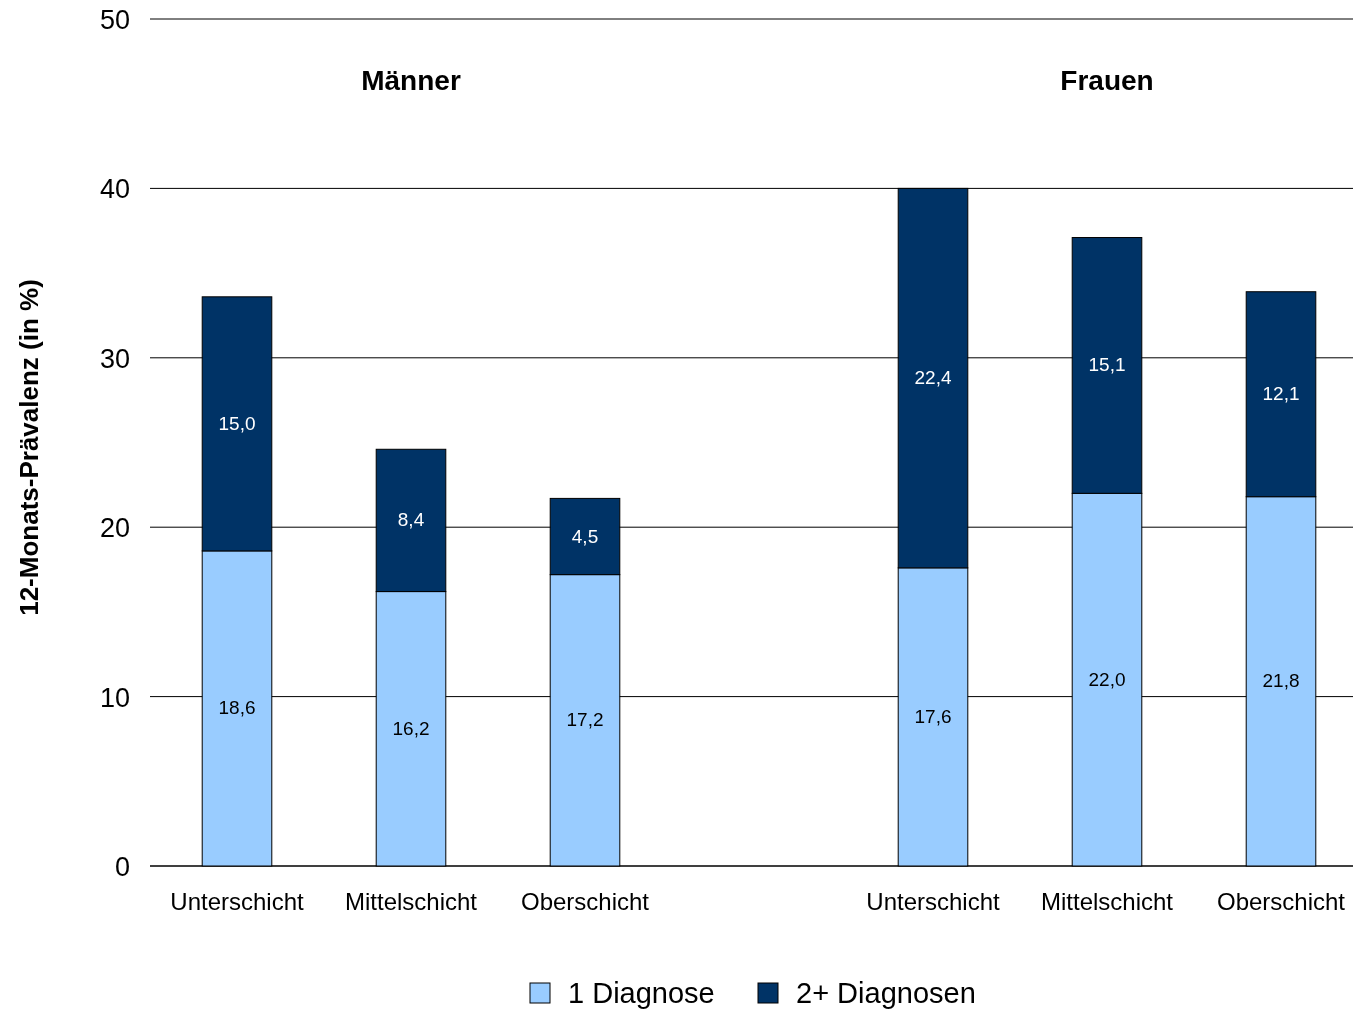 This screenshot has height=1010, width=1353. What do you see at coordinates (1107, 80) in the screenshot?
I see `annotation: Frauen` at bounding box center [1107, 80].